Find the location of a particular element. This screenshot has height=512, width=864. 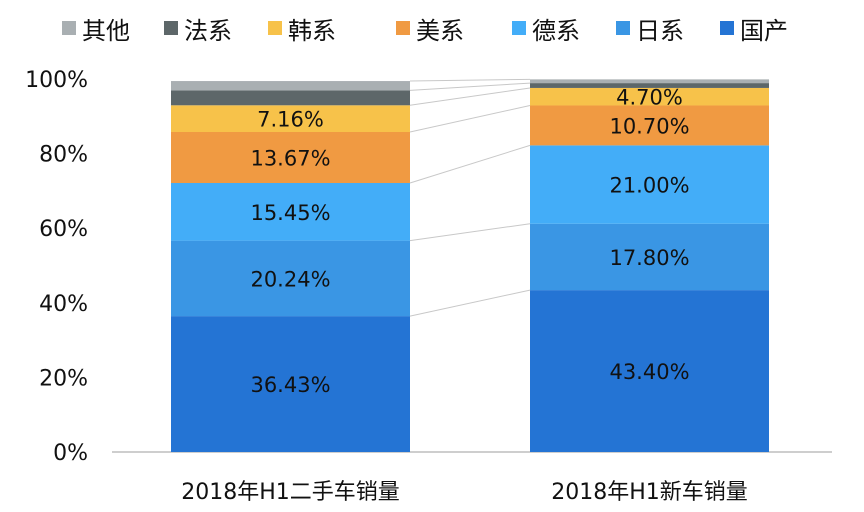

legend-item: 韩系 is located at coordinates (302, 28).